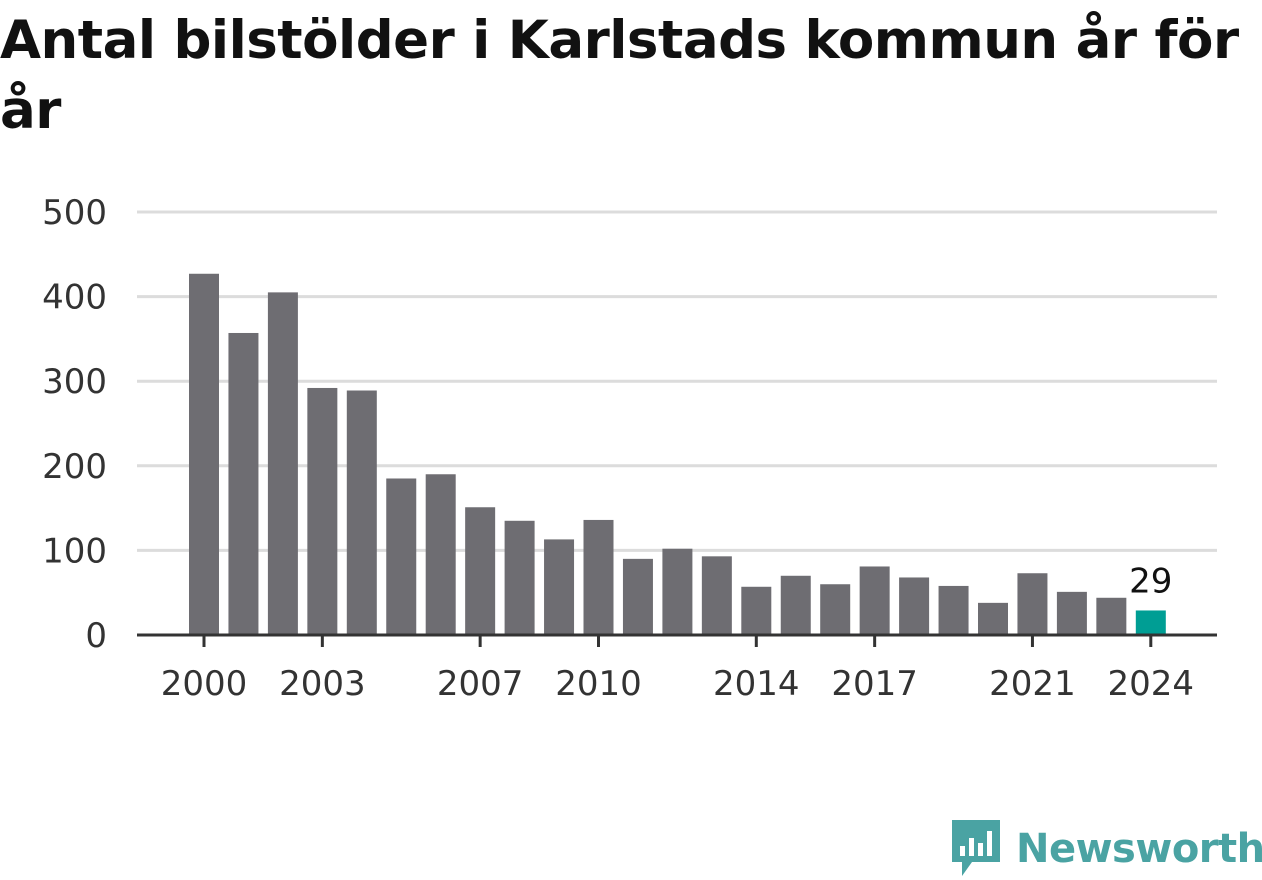 The width and height of the screenshot is (1262, 880). Describe the element at coordinates (1032, 604) in the screenshot. I see `bar-2021` at that location.